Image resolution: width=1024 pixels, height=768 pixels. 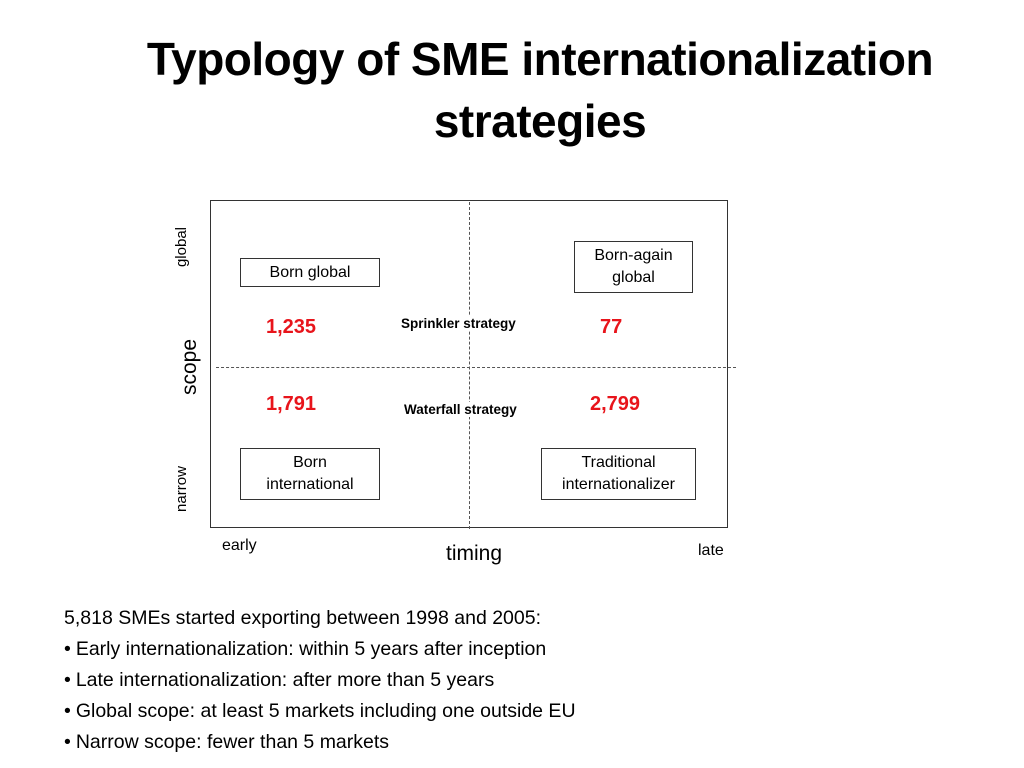 What do you see at coordinates (618, 474) in the screenshot?
I see `quadrant-traditional-internationalizer-box: Traditional internationalizer` at bounding box center [618, 474].